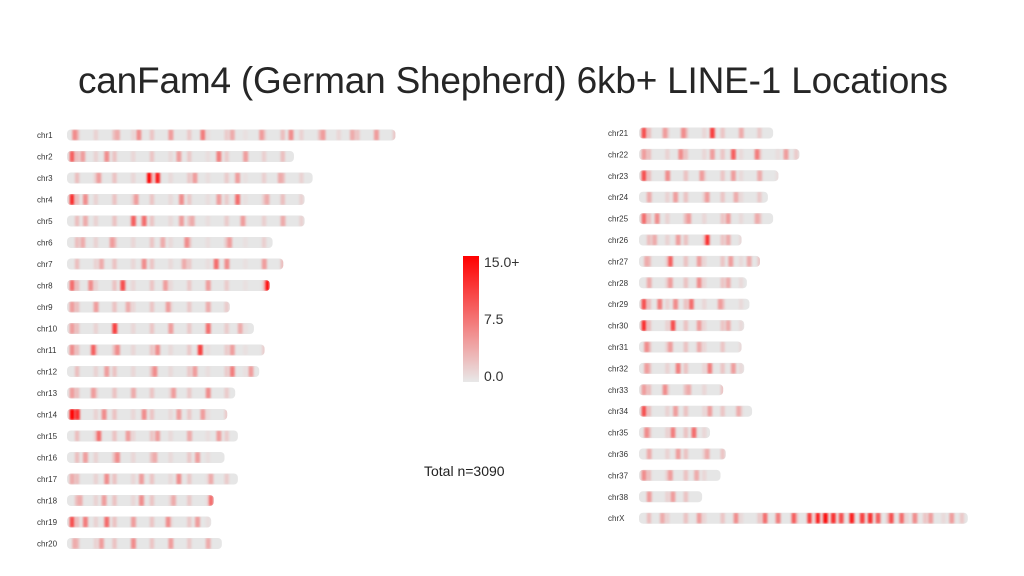 The height and width of the screenshot is (576, 1024). What do you see at coordinates (692, 326) in the screenshot?
I see `chromosome-track-chr30` at bounding box center [692, 326].